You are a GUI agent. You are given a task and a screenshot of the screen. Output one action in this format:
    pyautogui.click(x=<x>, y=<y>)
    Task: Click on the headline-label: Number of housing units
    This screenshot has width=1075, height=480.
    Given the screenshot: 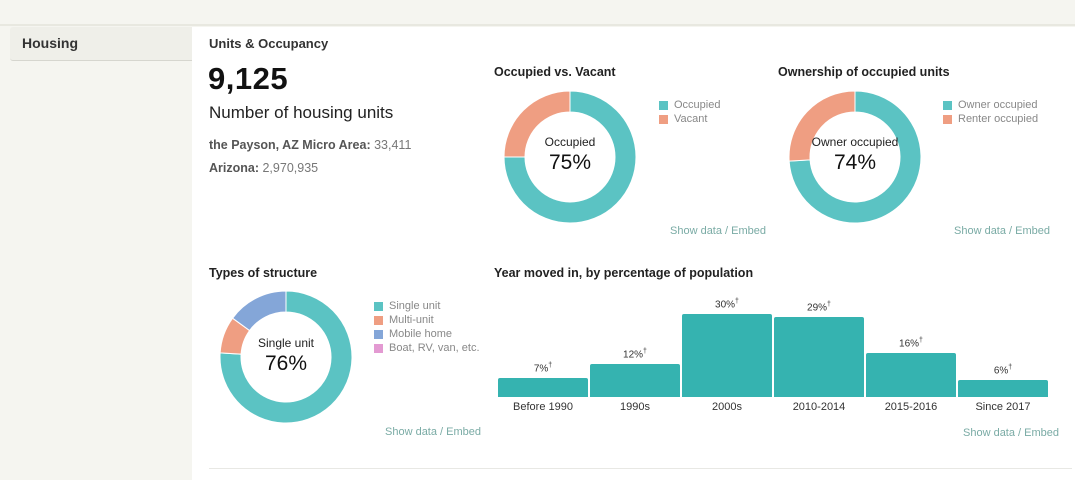 What is the action you would take?
    pyautogui.click(x=301, y=112)
    